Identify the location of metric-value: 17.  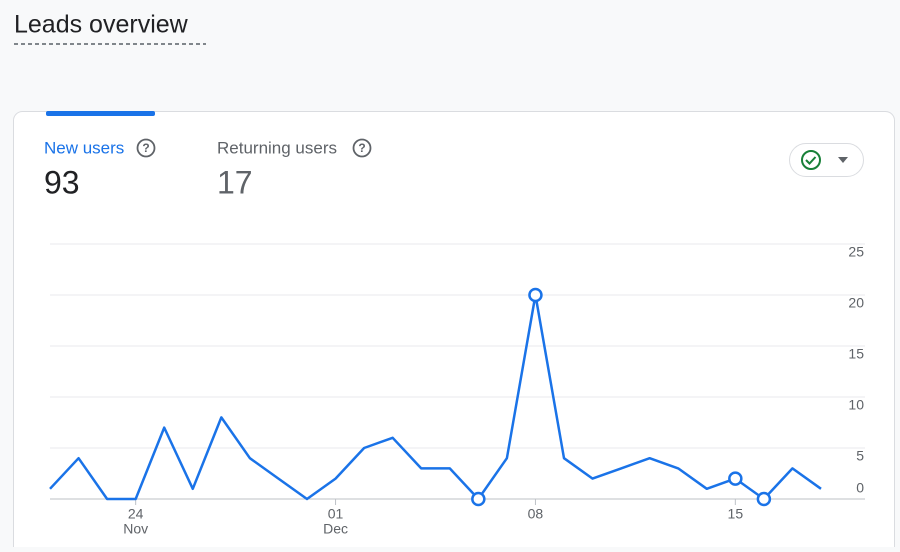
(235, 182).